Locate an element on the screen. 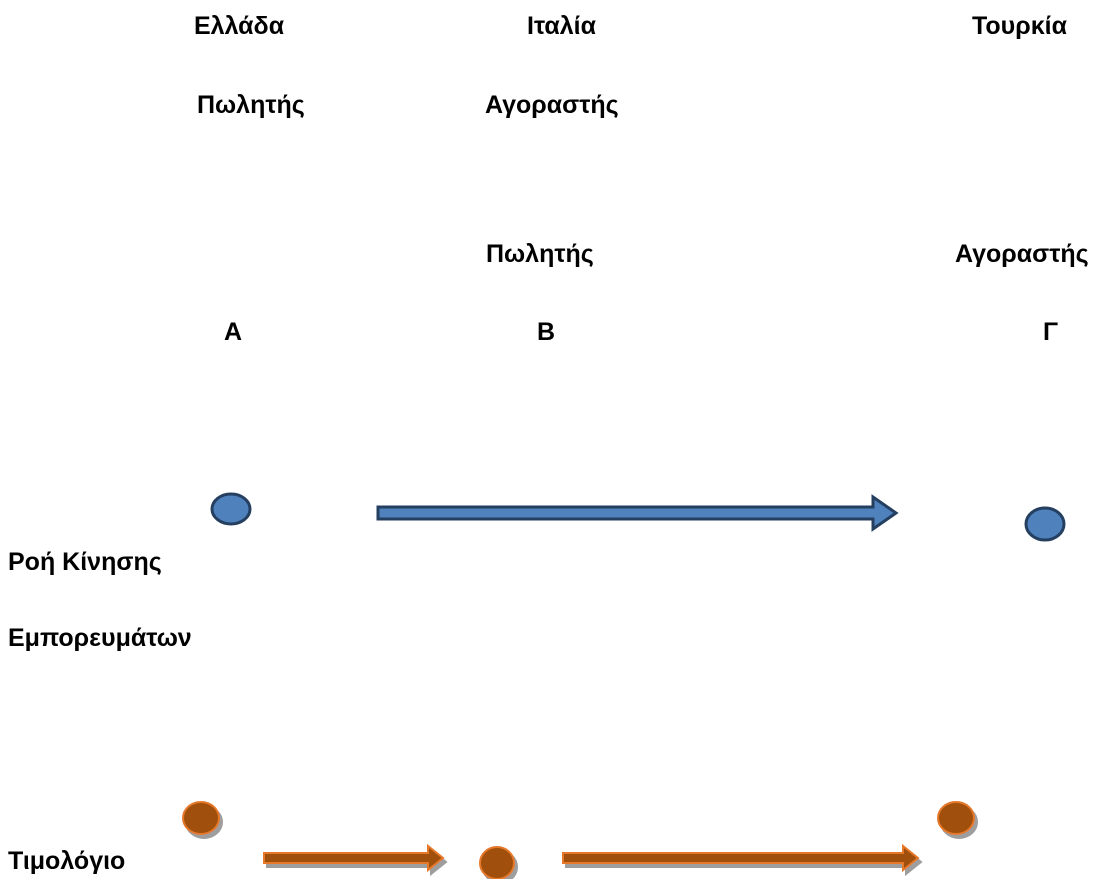  invoice-arrow-a-to-b is located at coordinates (354, 858).